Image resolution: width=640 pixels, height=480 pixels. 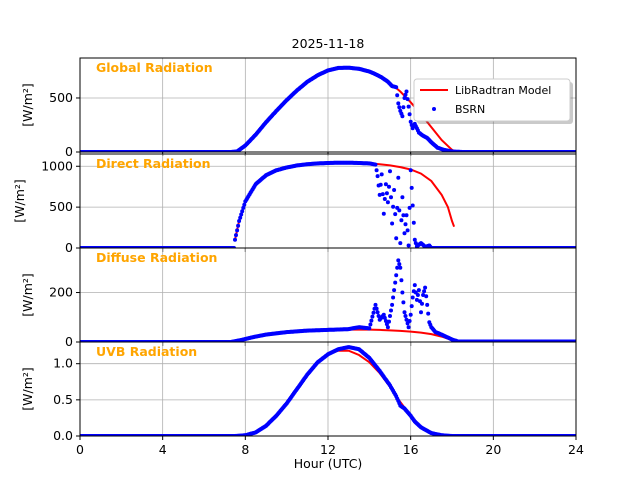 I want to click on legend-bsrn-label: BSRN, so click(x=470, y=109).